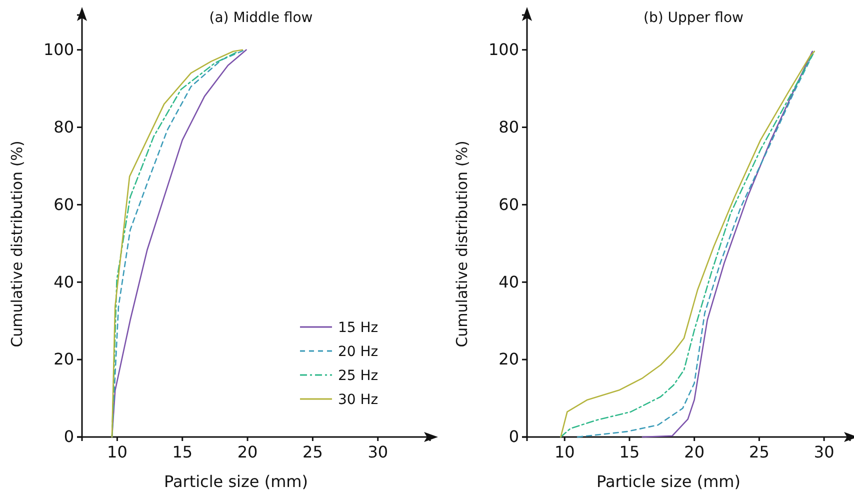 The image size is (854, 493). What do you see at coordinates (358, 352) in the screenshot?
I see `legend-label: 20 Hz` at bounding box center [358, 352].